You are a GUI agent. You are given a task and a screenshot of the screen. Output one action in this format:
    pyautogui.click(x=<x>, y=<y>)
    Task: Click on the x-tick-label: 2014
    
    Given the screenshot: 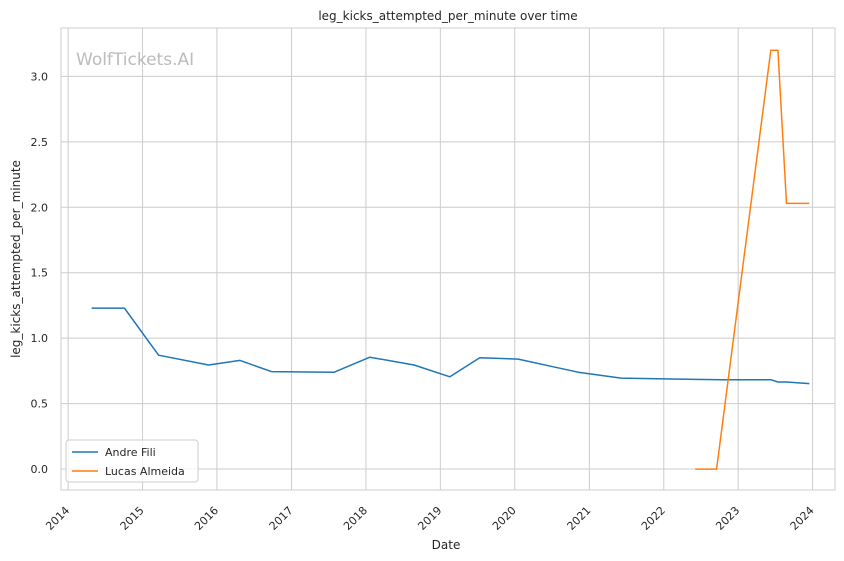 What is the action you would take?
    pyautogui.click(x=57, y=518)
    